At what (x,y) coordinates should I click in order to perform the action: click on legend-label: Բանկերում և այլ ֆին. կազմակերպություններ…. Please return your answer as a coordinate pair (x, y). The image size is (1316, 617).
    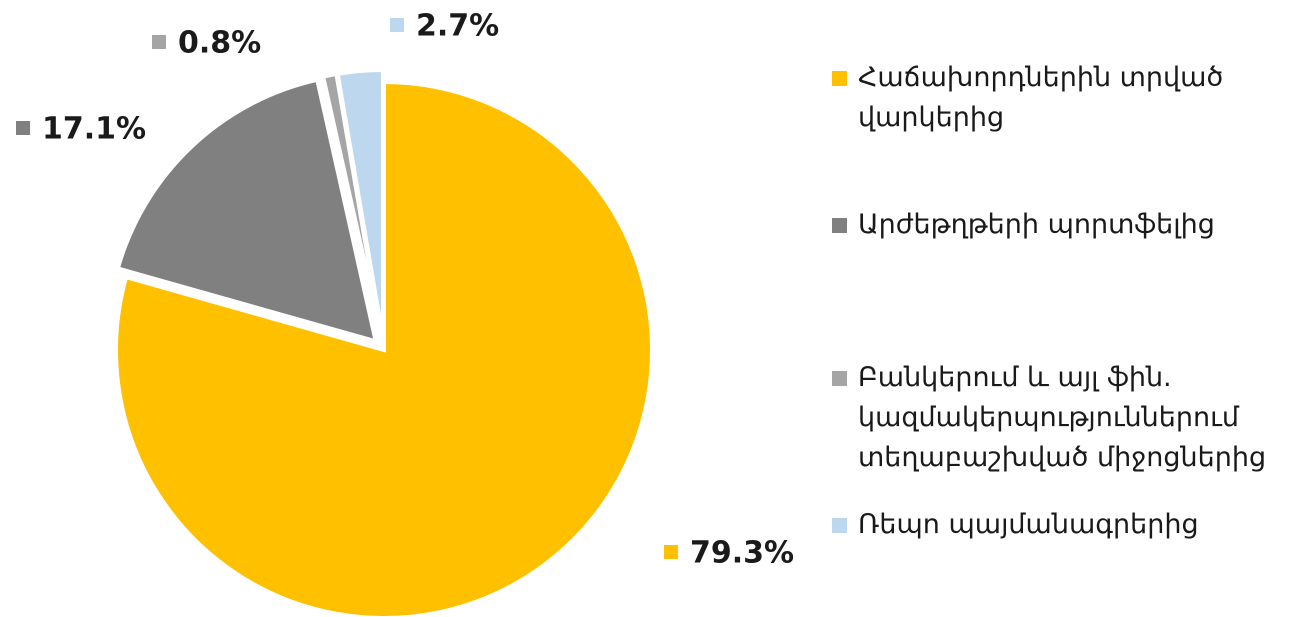
    Looking at the image, I should click on (1062, 417).